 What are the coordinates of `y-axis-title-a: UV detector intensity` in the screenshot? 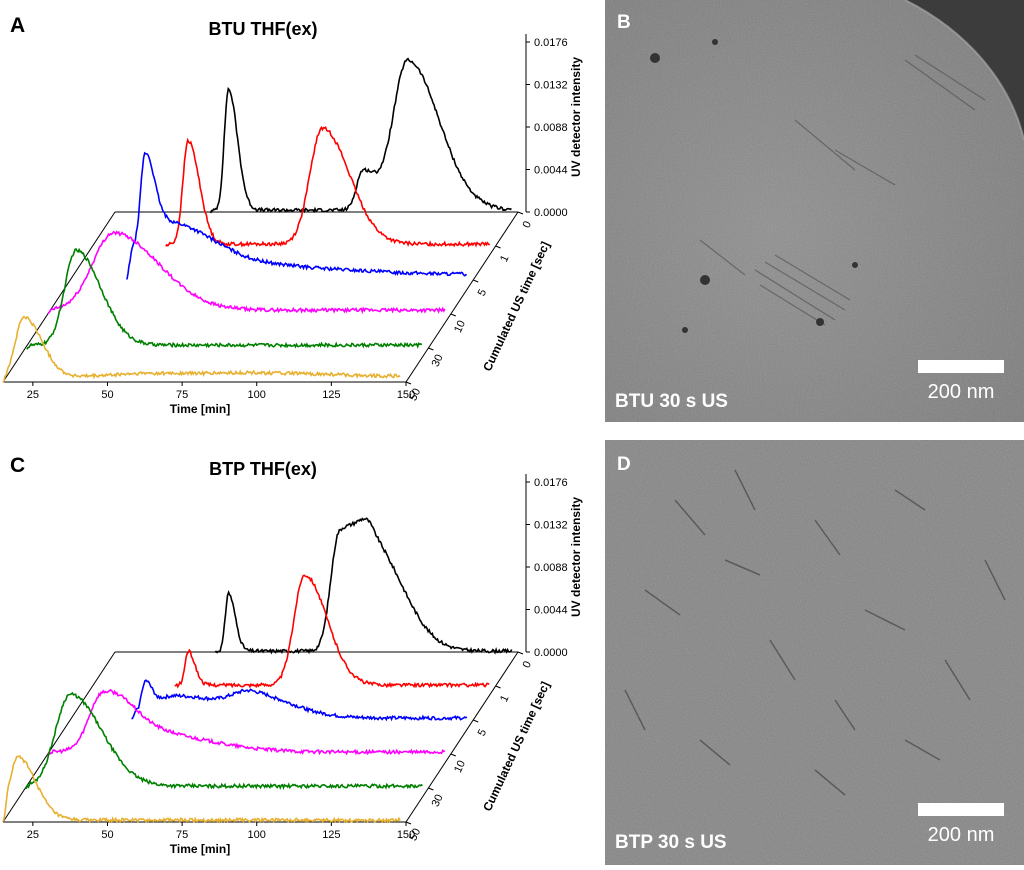 It's located at (576, 117).